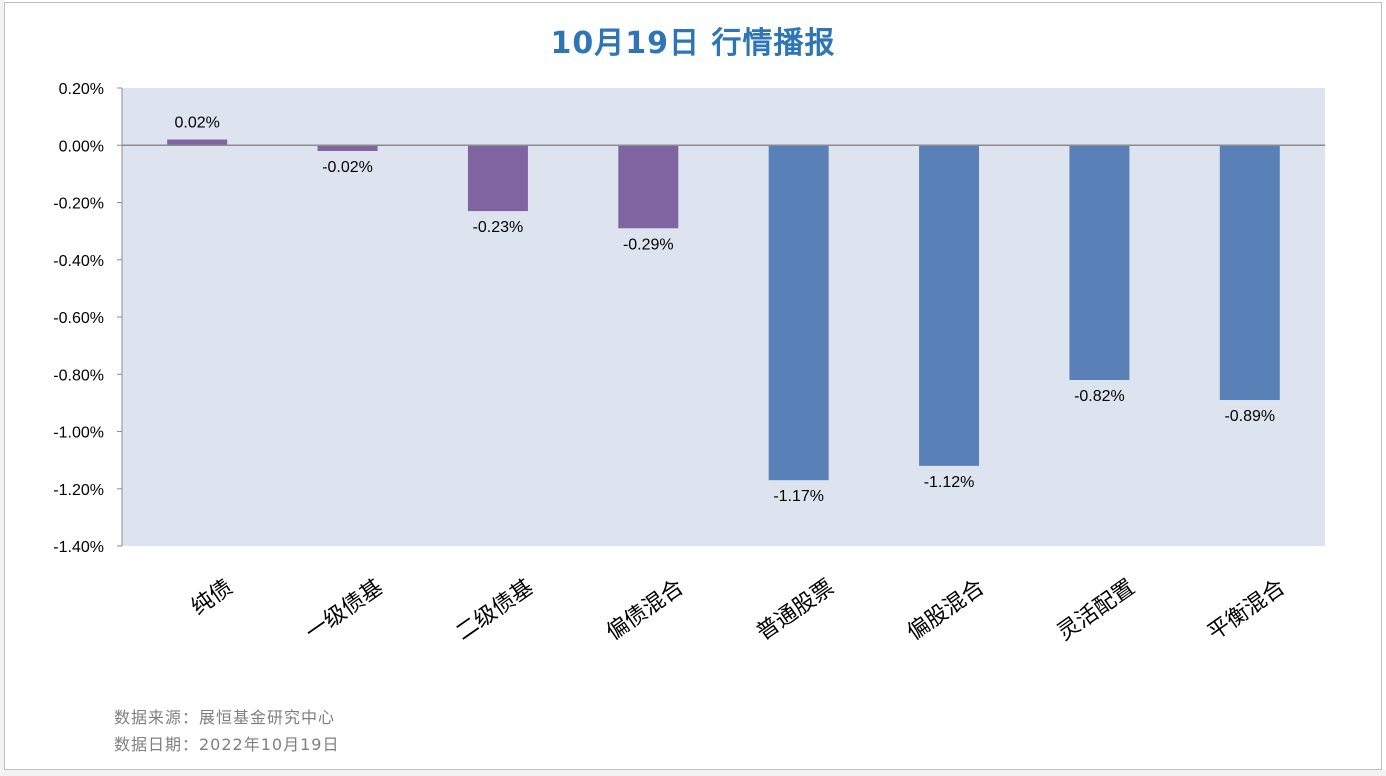 Image resolution: width=1386 pixels, height=776 pixels. I want to click on source-note: 数据来源：展恒基金研究中心, so click(225, 717).